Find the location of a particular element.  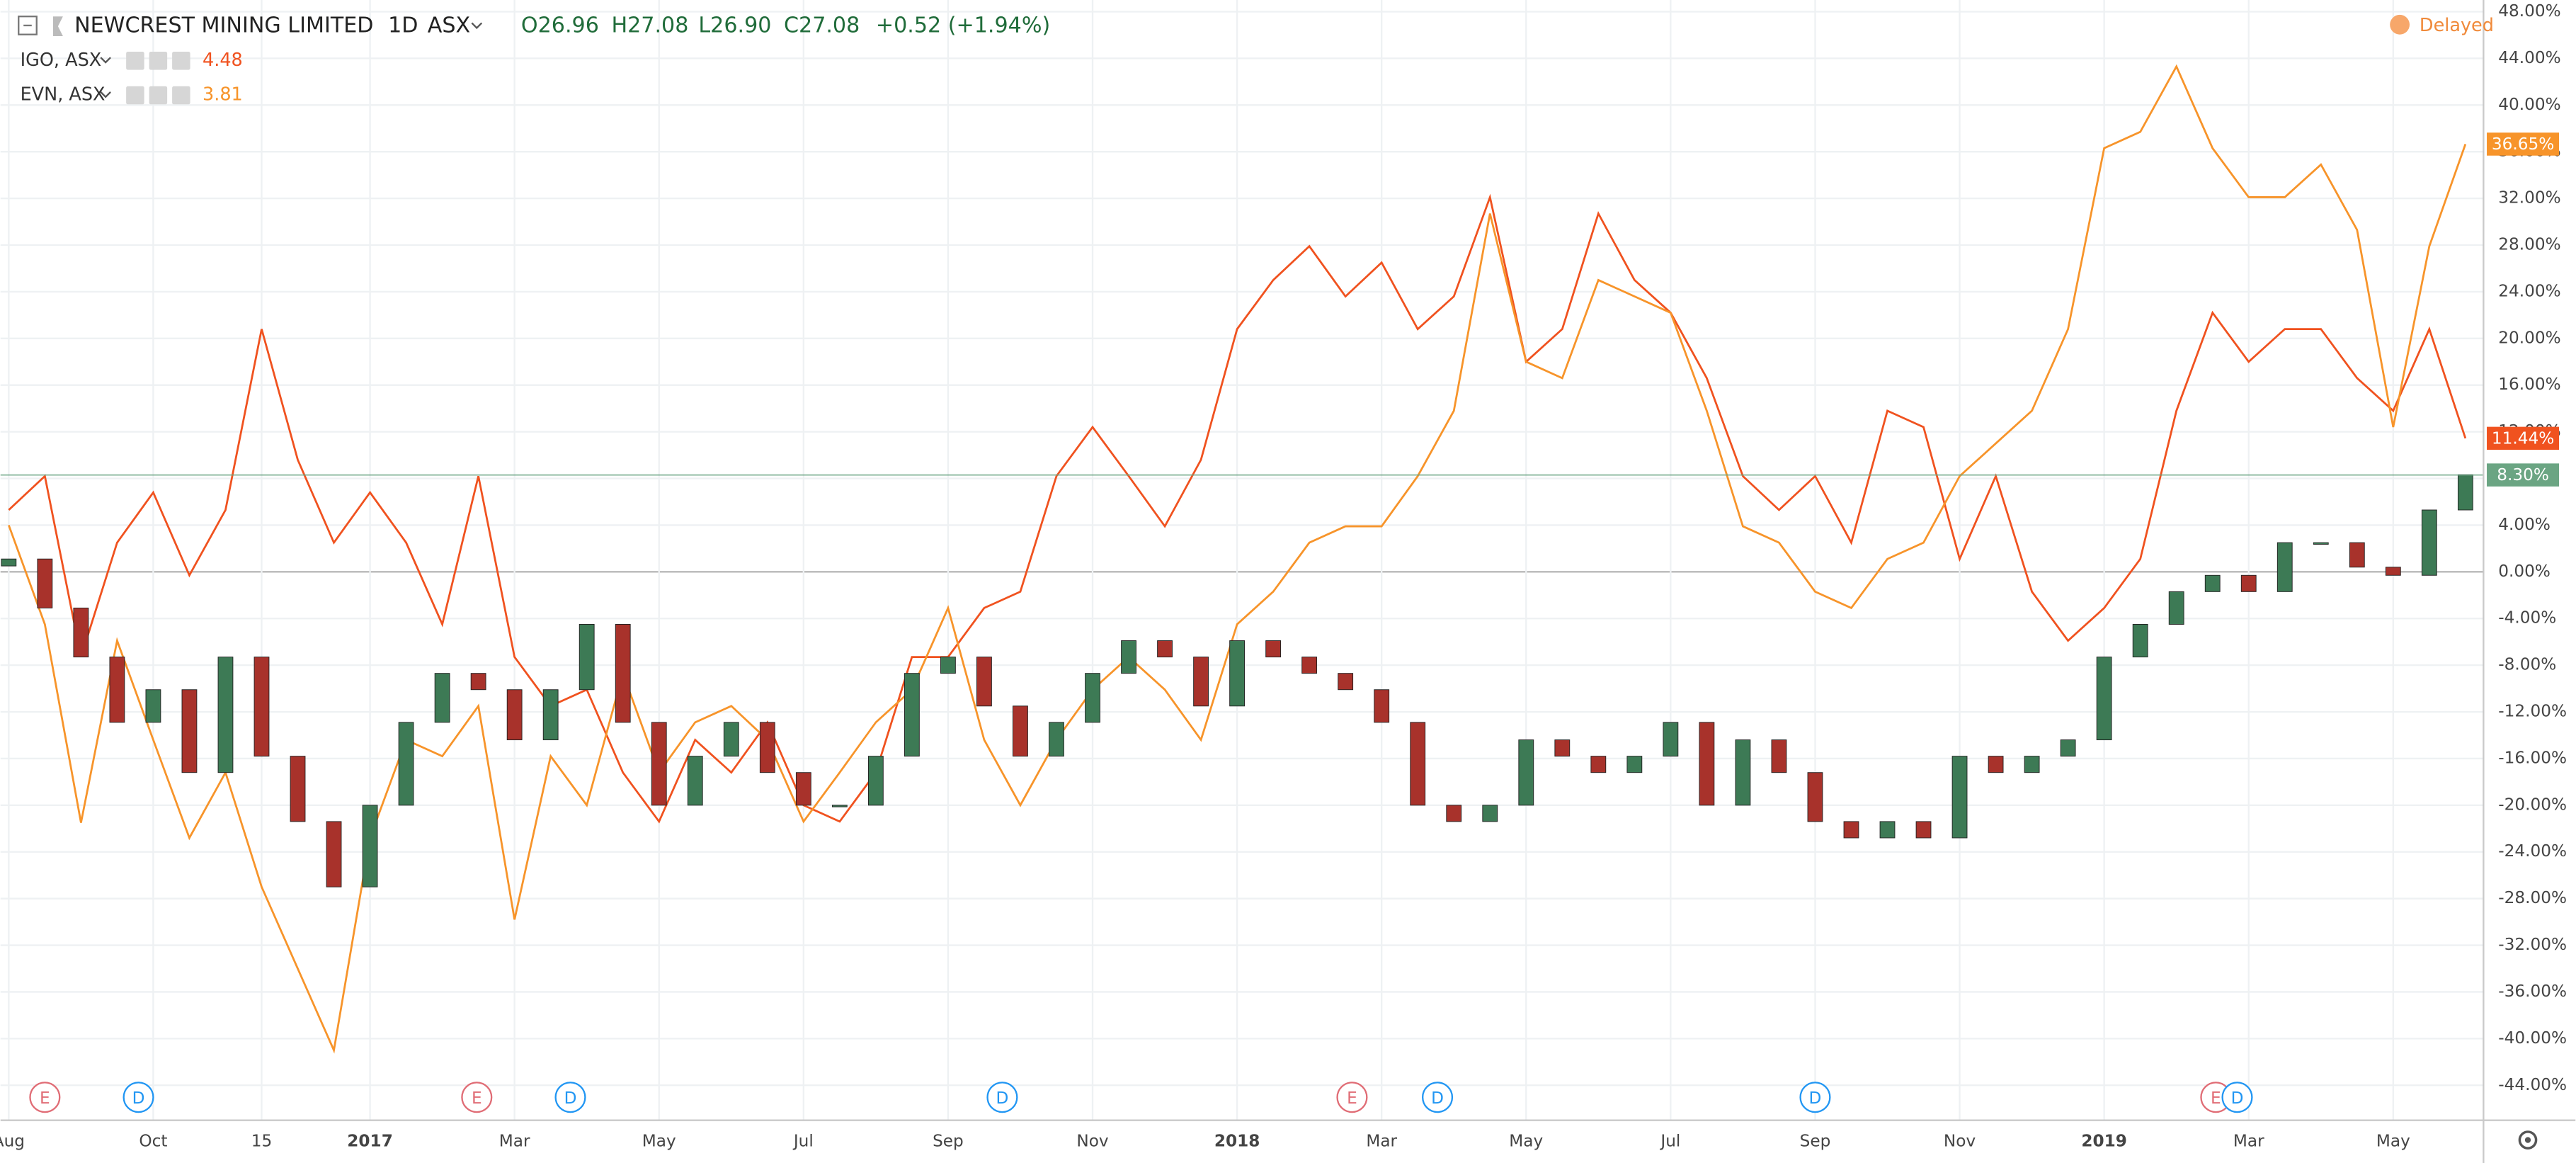

y-tick-label: -44.00% is located at coordinates (2532, 1084).